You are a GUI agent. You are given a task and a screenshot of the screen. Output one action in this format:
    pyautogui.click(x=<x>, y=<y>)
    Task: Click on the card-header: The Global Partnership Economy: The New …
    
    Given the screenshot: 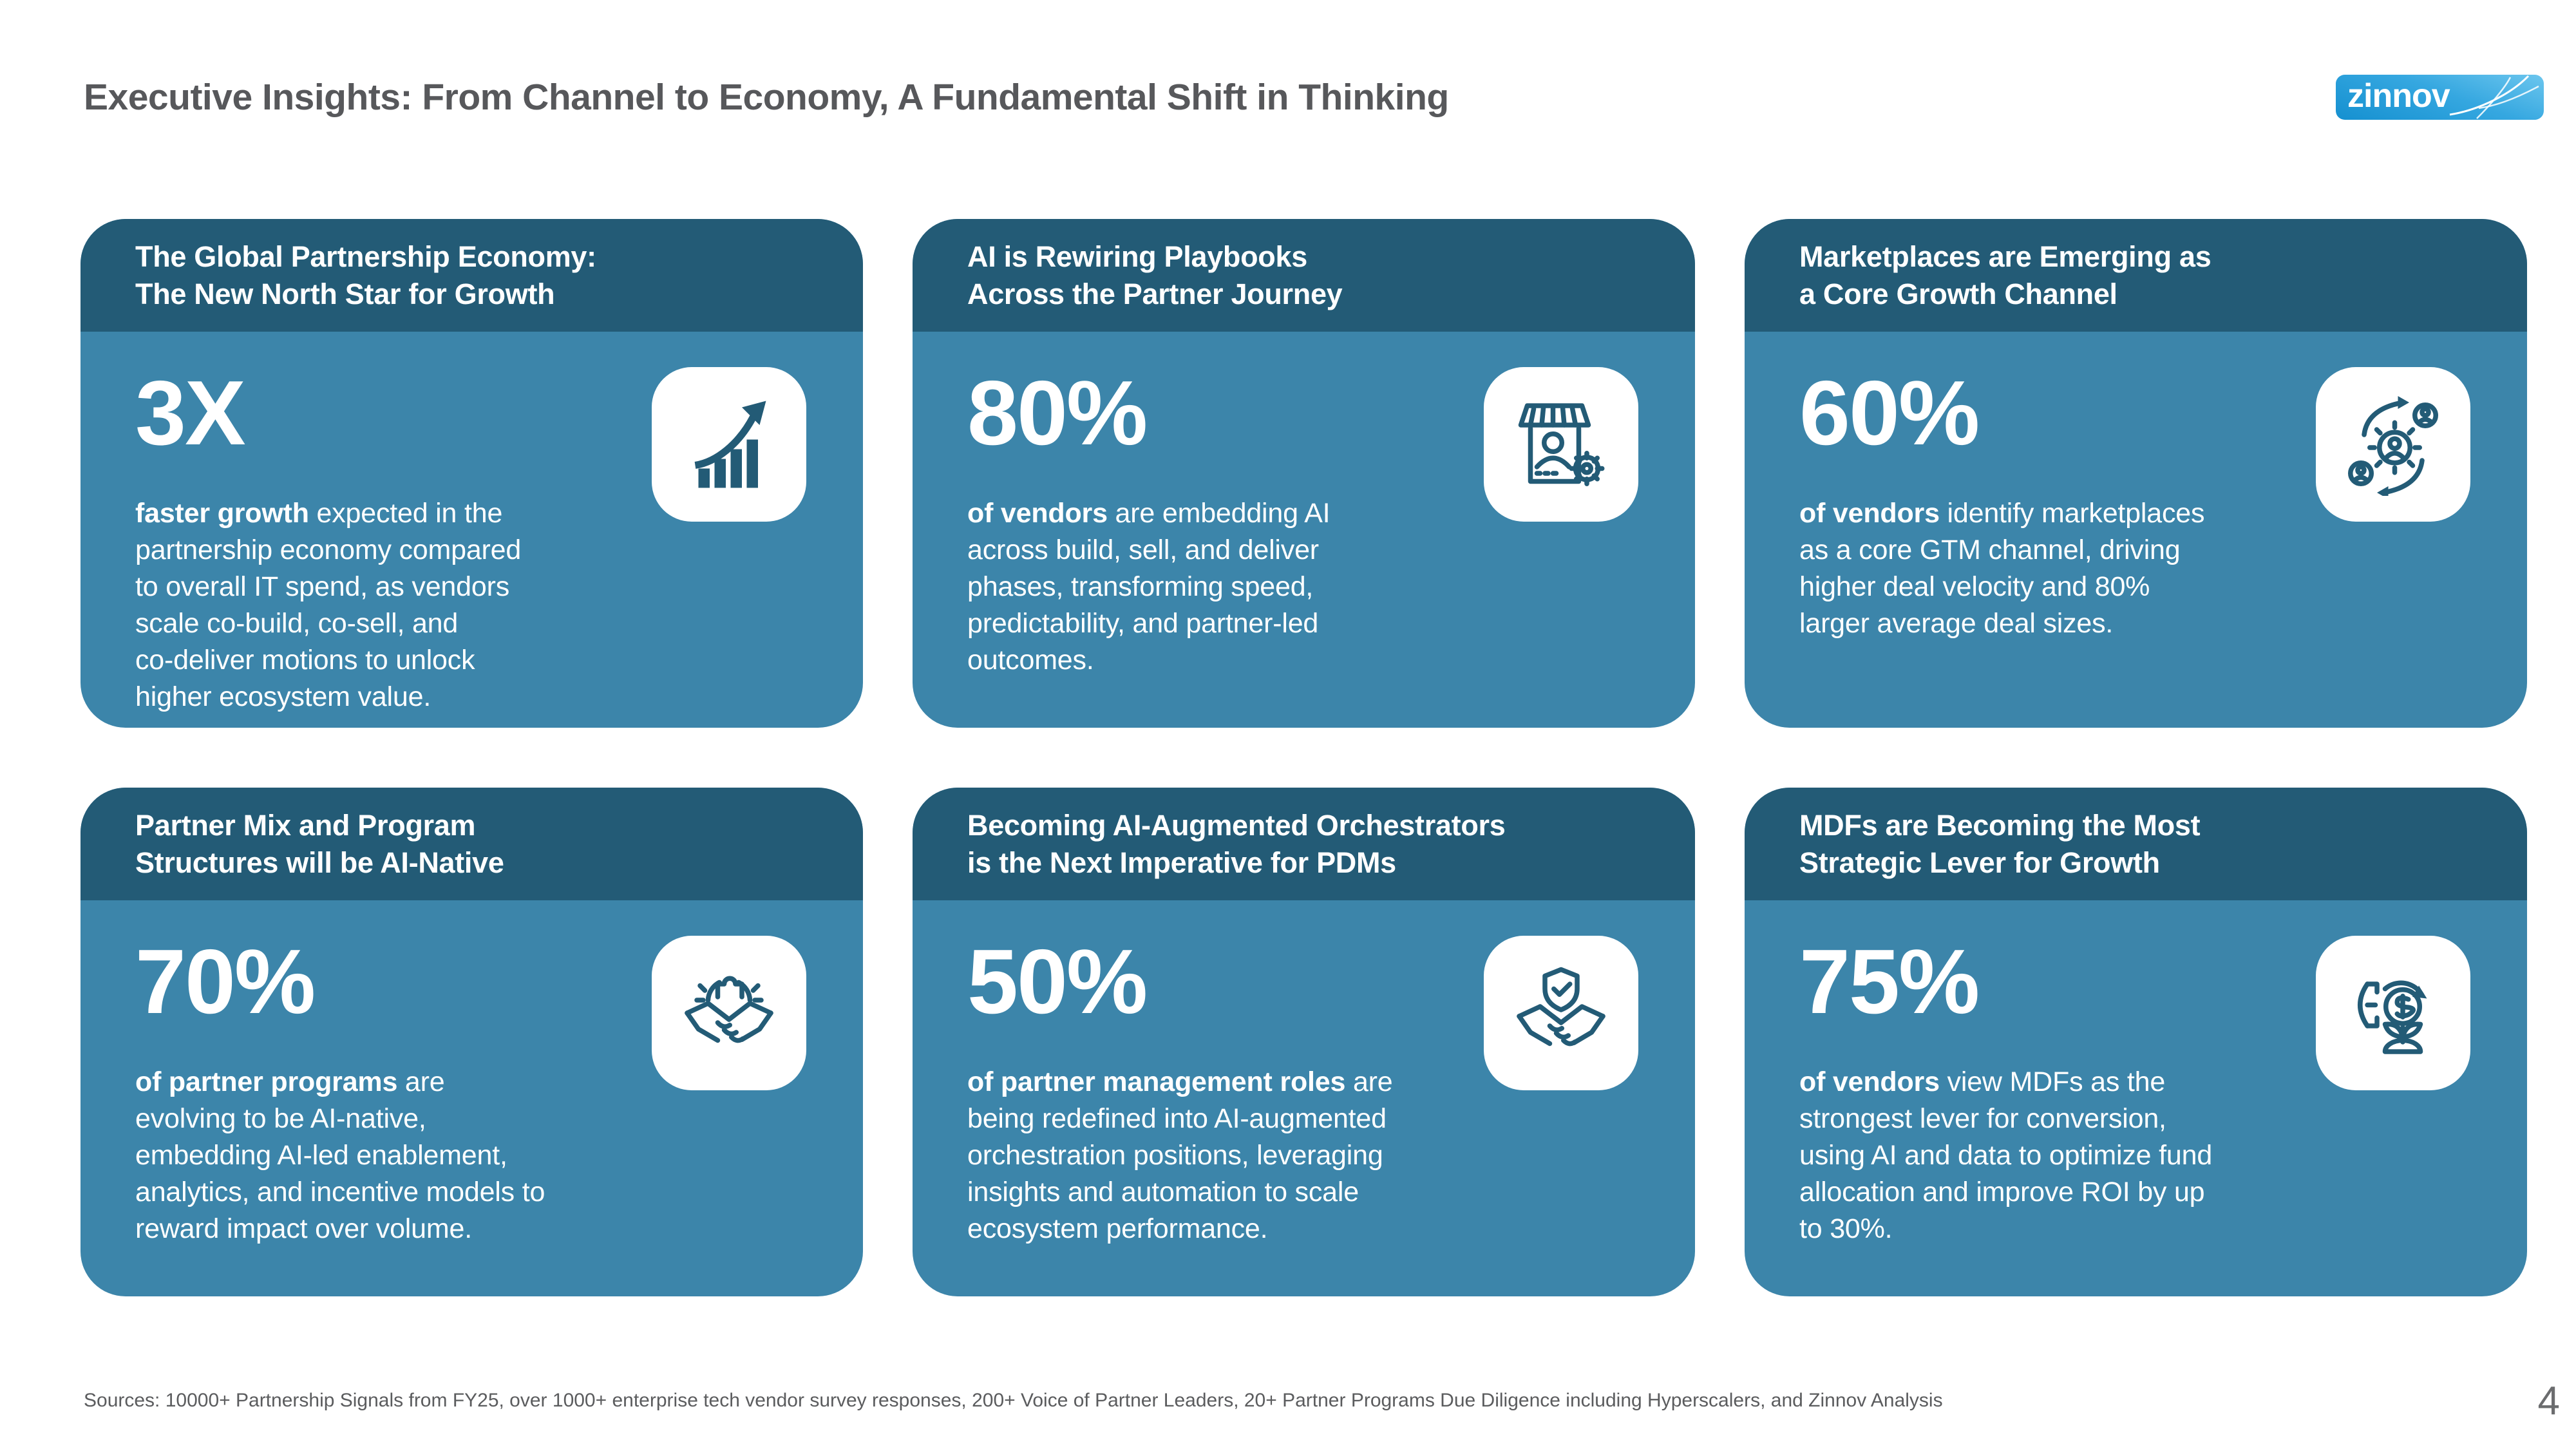 What is the action you would take?
    pyautogui.click(x=471, y=275)
    